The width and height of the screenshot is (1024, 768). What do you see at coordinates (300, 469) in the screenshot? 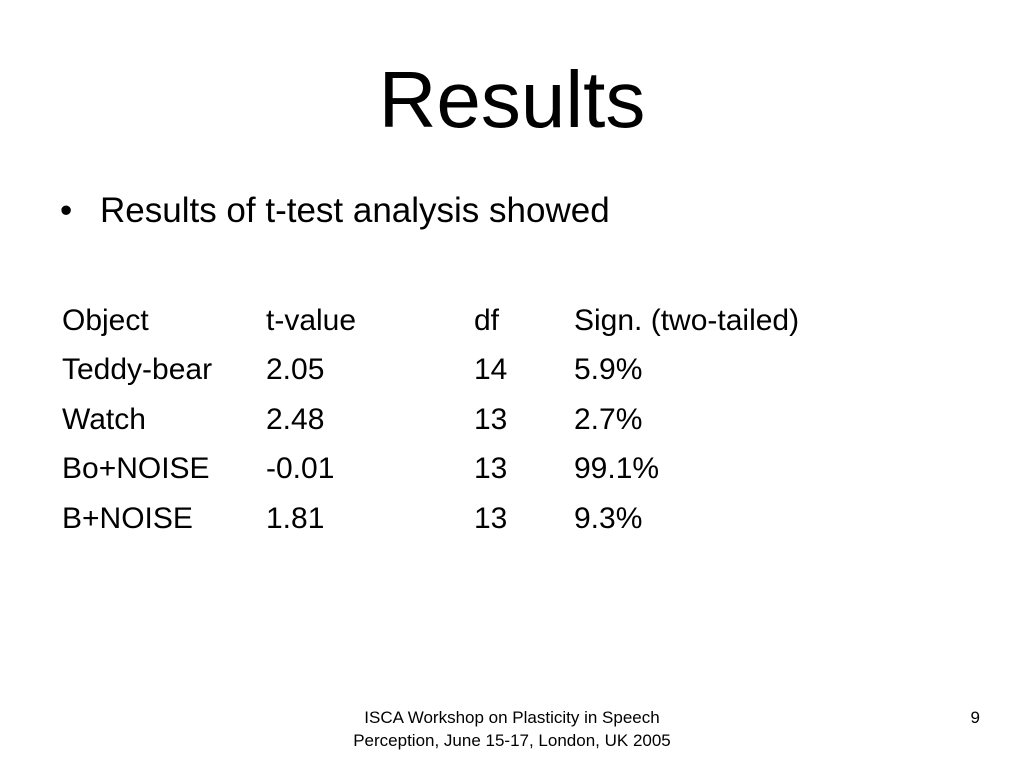
I see `cell-t-value: -0.01` at bounding box center [300, 469].